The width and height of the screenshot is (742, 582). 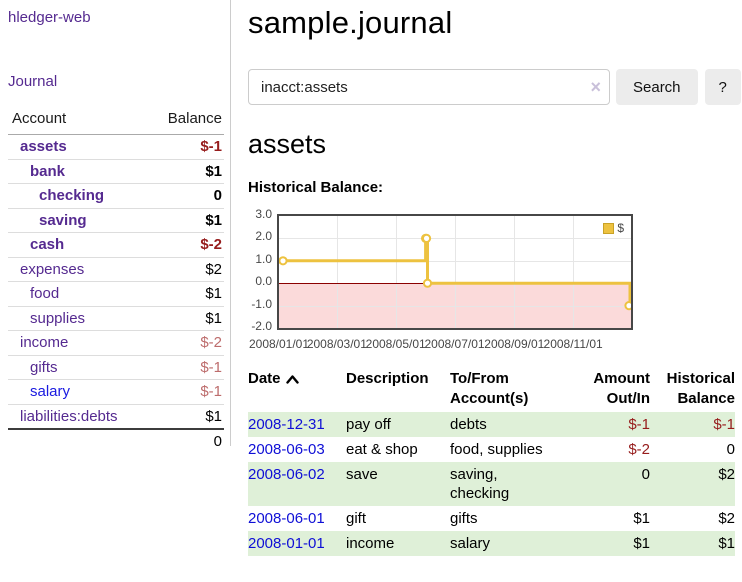 I want to click on transaction-date-link: 2008-06-03, so click(x=286, y=449).